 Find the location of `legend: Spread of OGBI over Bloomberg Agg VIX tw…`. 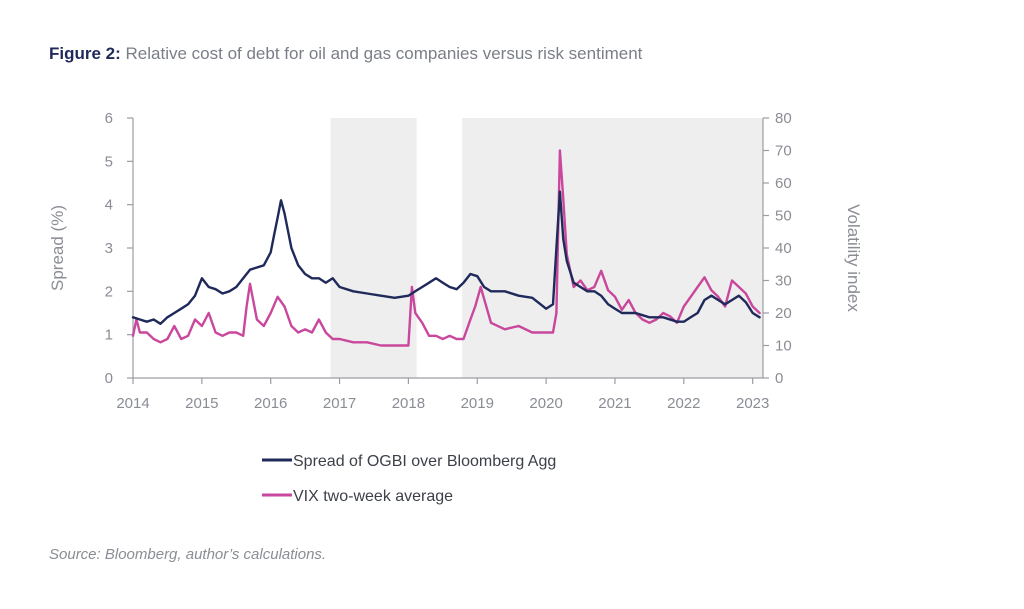

legend: Spread of OGBI over Bloomberg Agg VIX tw… is located at coordinates (409, 479).